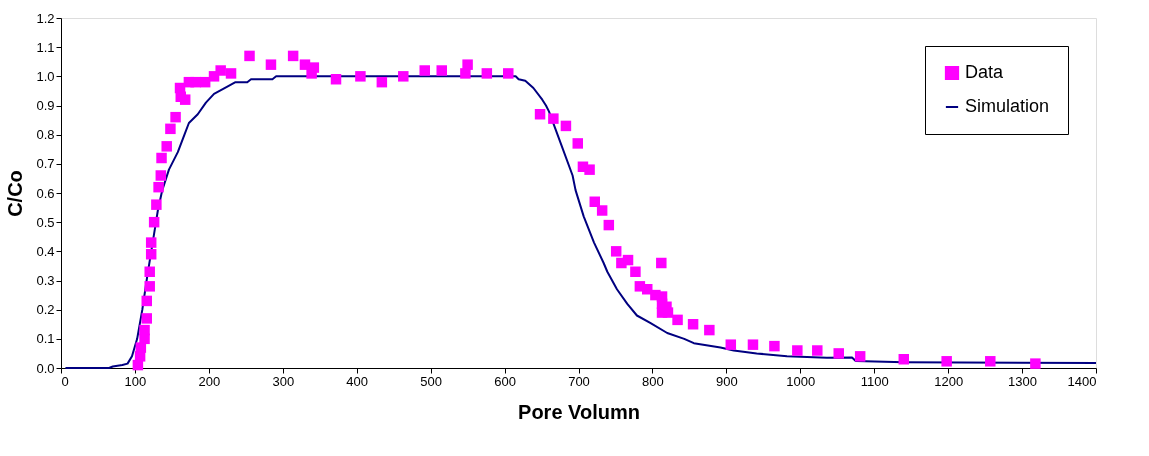 This screenshot has height=456, width=1149. Describe the element at coordinates (874, 381) in the screenshot. I see `x-tick-label: 1100` at that location.